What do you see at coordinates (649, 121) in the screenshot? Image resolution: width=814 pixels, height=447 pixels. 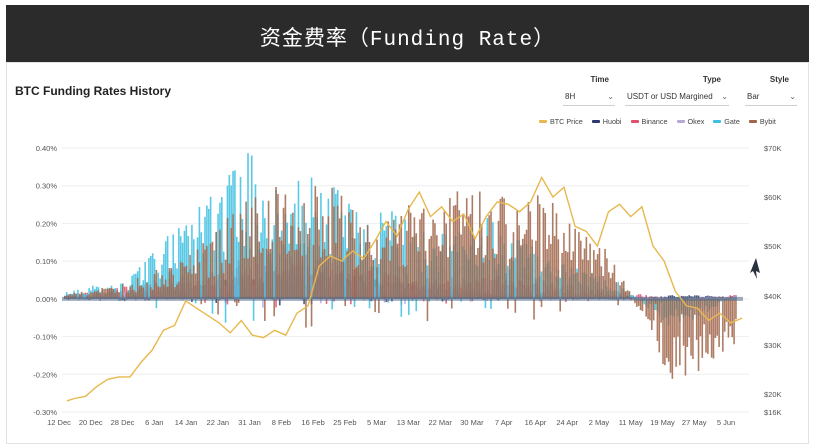 I see `legend-binance: Binance` at bounding box center [649, 121].